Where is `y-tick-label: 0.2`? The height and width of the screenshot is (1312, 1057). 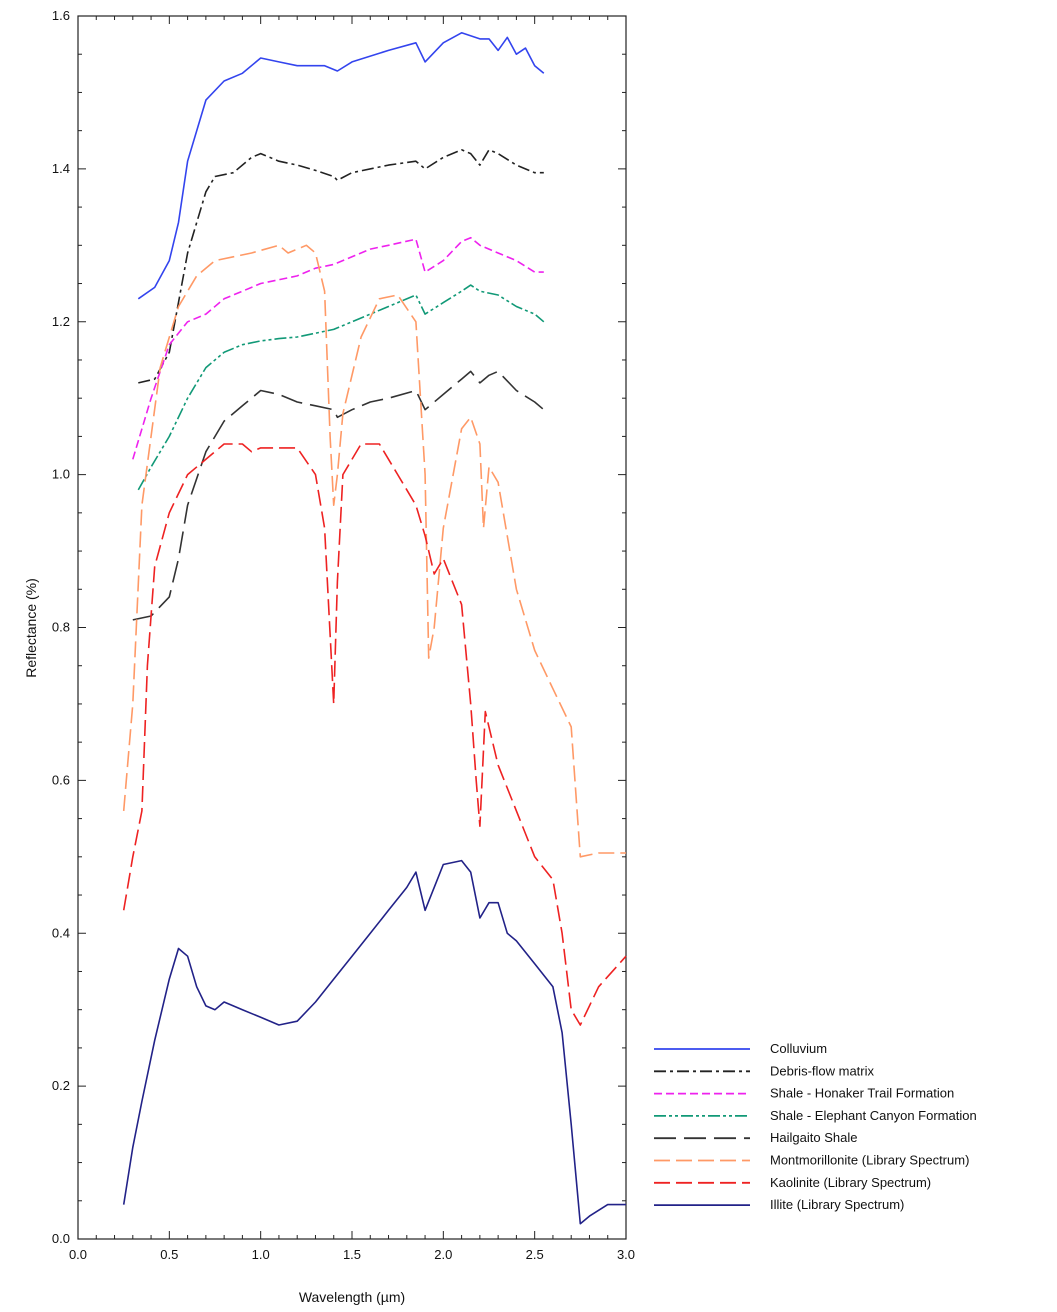 y-tick-label: 0.2 is located at coordinates (61, 1085).